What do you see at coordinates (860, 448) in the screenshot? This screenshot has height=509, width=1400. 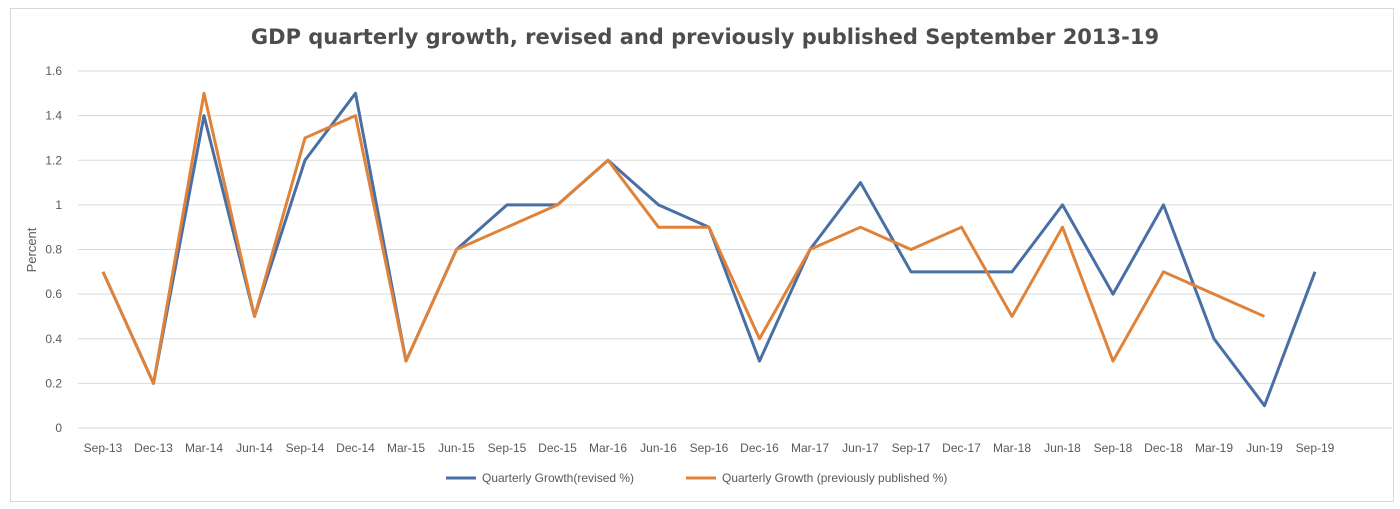 I see `x-tick-label: Jun-17` at bounding box center [860, 448].